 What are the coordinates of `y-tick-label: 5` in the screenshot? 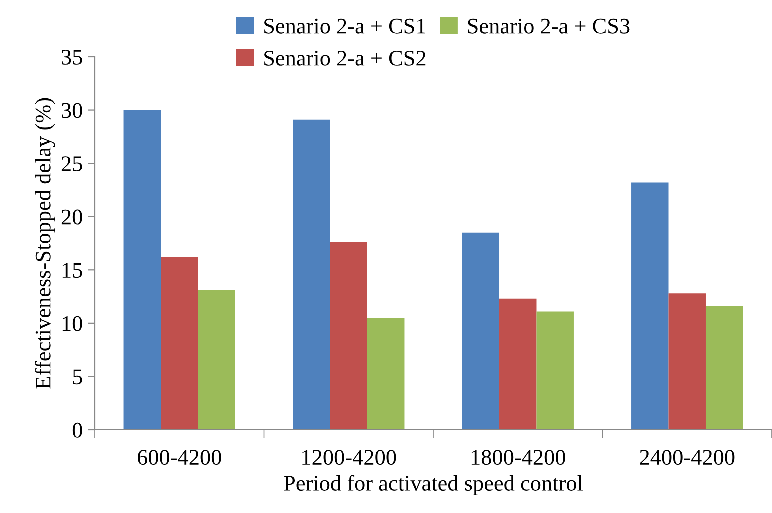 It's located at (77, 377).